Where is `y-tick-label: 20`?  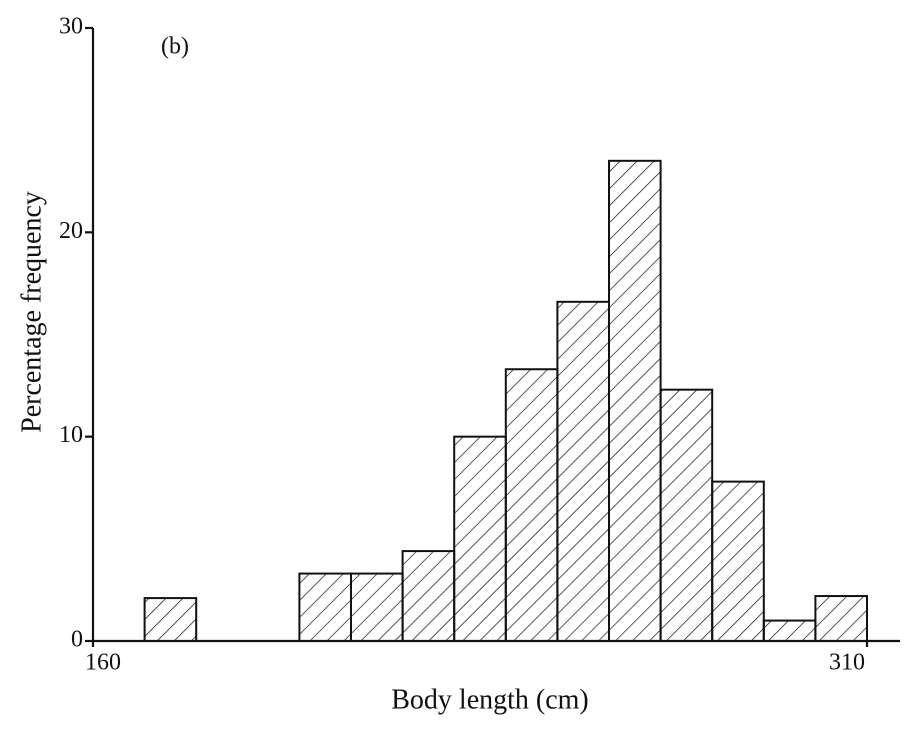
y-tick-label: 20 is located at coordinates (71, 231).